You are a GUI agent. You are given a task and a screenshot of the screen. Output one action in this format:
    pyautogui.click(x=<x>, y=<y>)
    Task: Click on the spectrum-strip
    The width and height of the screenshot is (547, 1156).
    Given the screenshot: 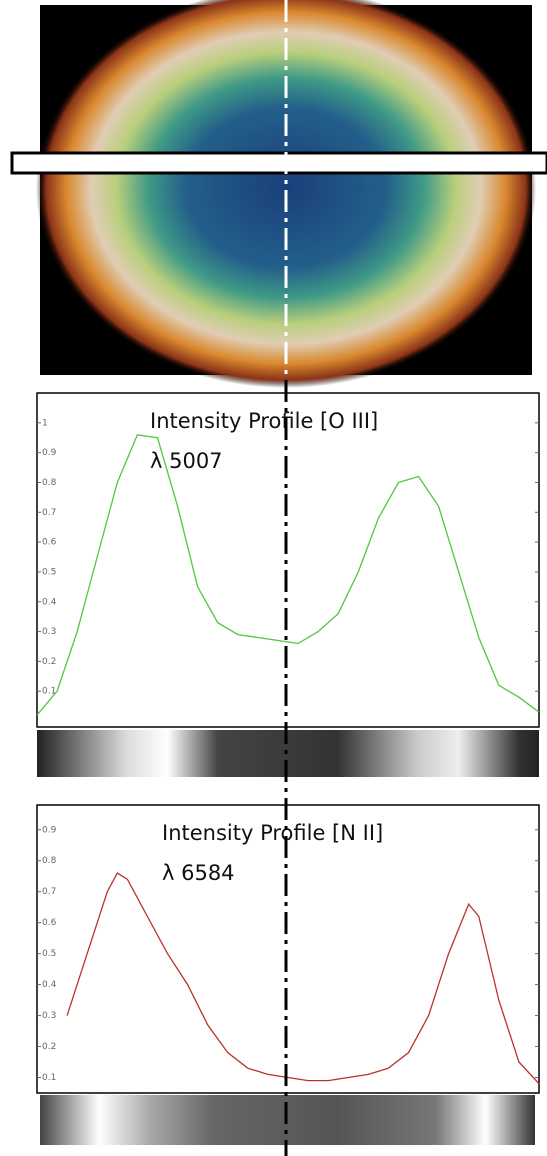 What is the action you would take?
    pyautogui.click(x=288, y=753)
    